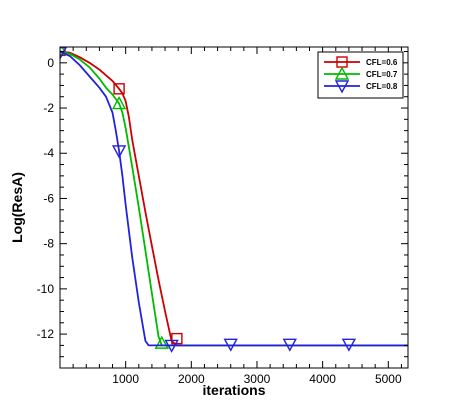  I want to click on y-tick-label: -2, so click(48, 108).